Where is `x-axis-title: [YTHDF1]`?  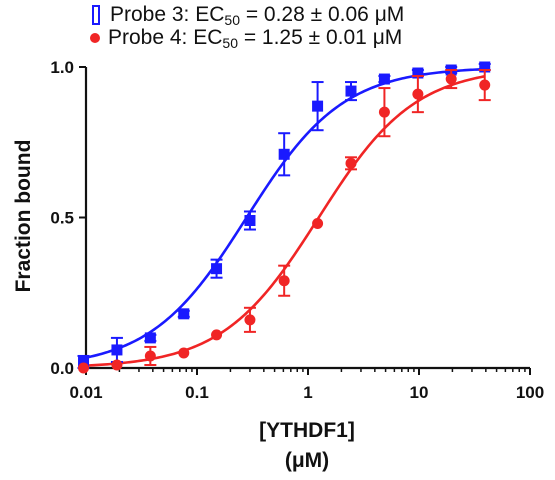
x-axis-title: [YTHDF1] is located at coordinates (307, 430).